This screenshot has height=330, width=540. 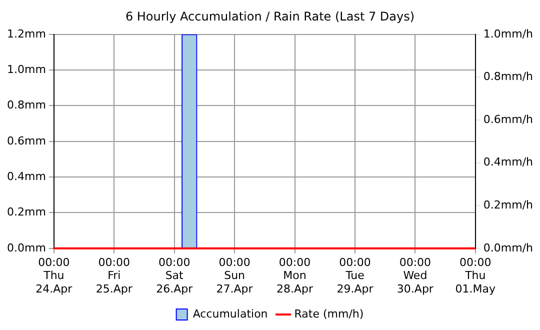 What do you see at coordinates (26, 69) in the screenshot?
I see `y-tick-label: 1.0mm` at bounding box center [26, 69].